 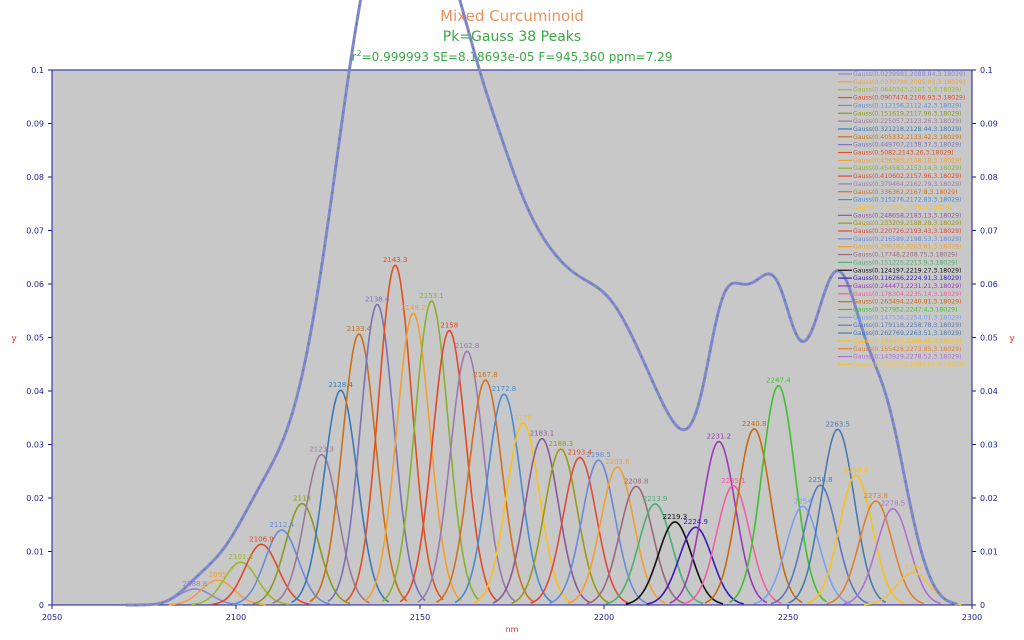 What do you see at coordinates (504, 389) in the screenshot?
I see `peak-label-17: 2172.8` at bounding box center [504, 389].